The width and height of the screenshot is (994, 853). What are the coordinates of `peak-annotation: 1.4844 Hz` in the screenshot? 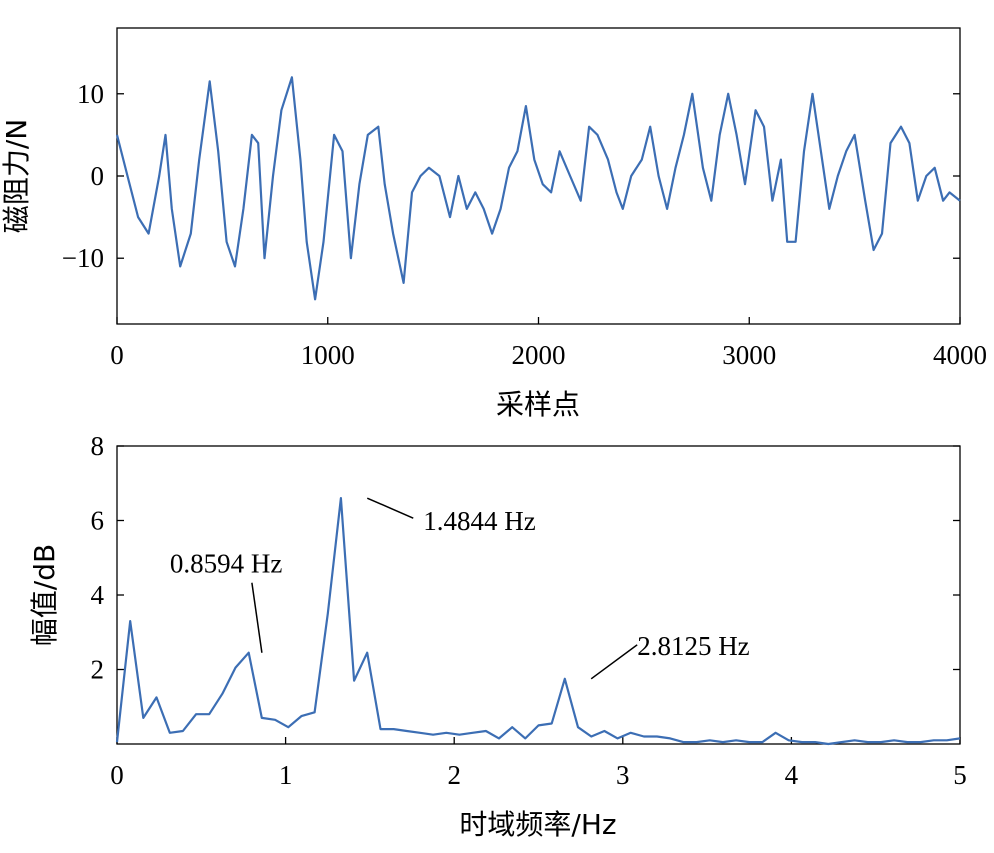 It's located at (479, 521).